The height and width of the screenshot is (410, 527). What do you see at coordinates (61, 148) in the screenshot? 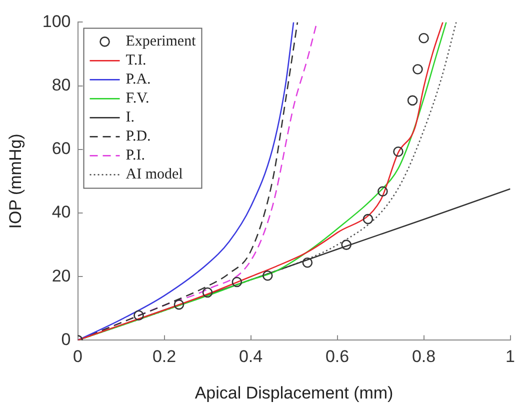
I see `y-tick-label: 60` at bounding box center [61, 148].